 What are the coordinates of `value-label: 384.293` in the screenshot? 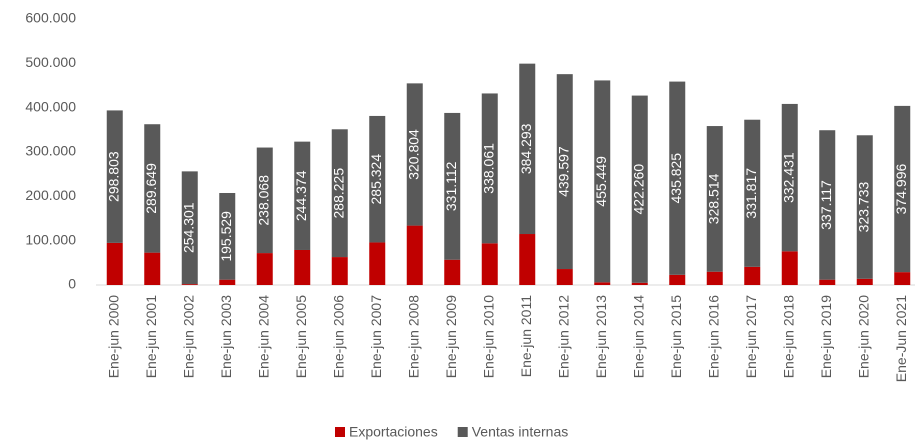 It's located at (526, 148).